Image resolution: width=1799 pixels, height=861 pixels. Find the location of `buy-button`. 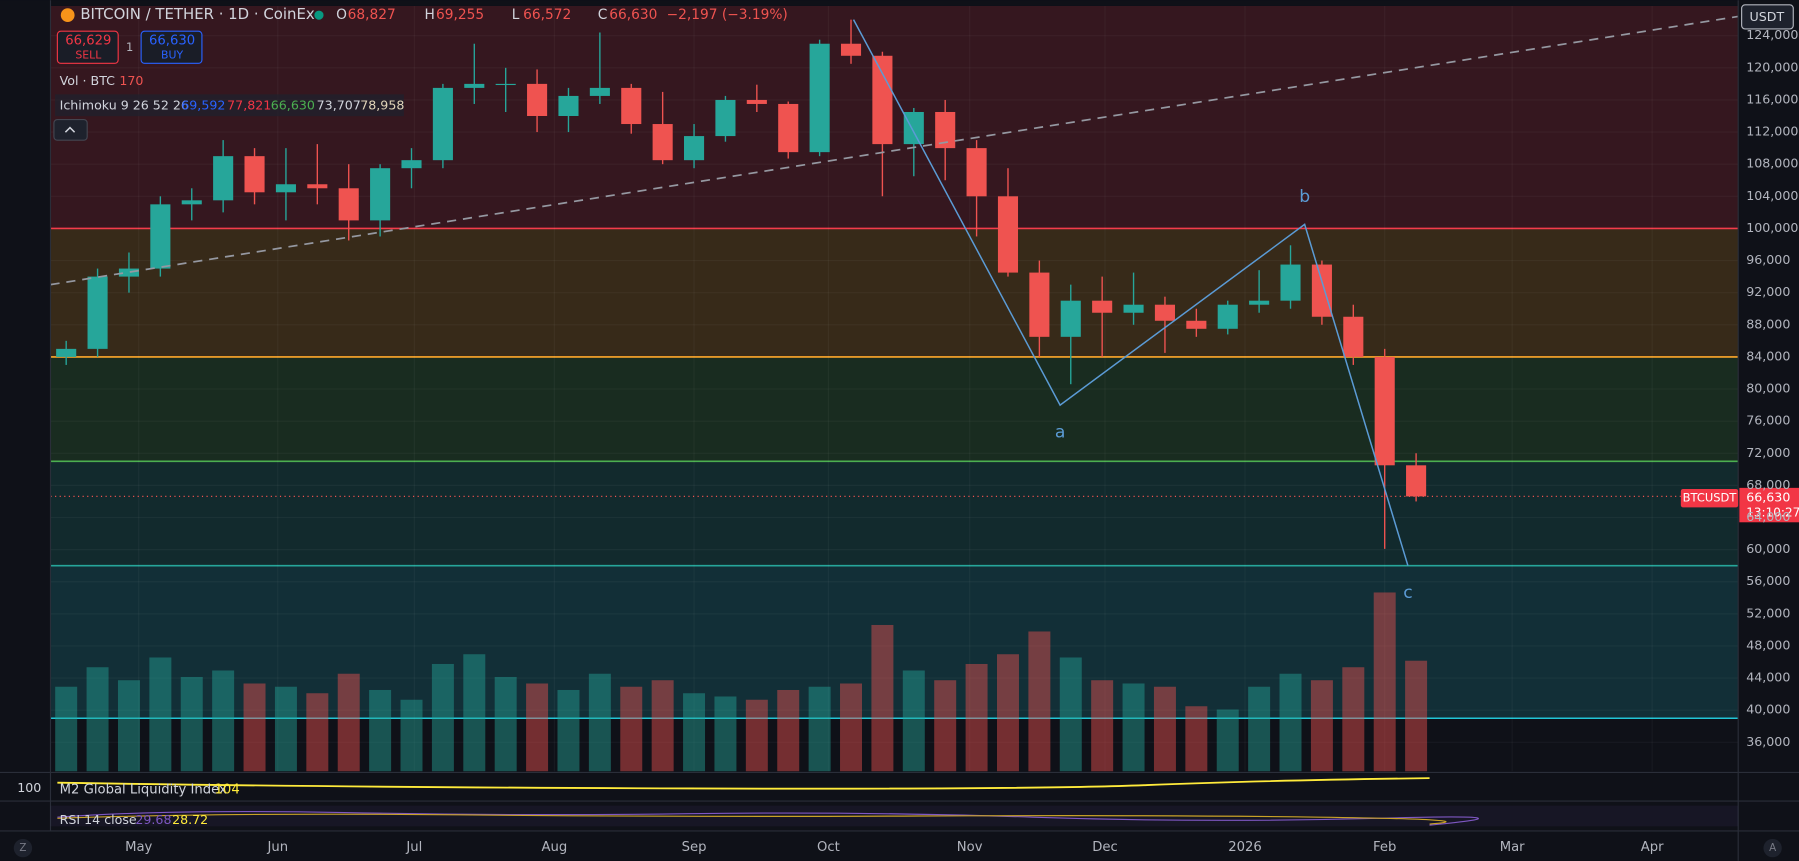

buy-button is located at coordinates (171, 47).